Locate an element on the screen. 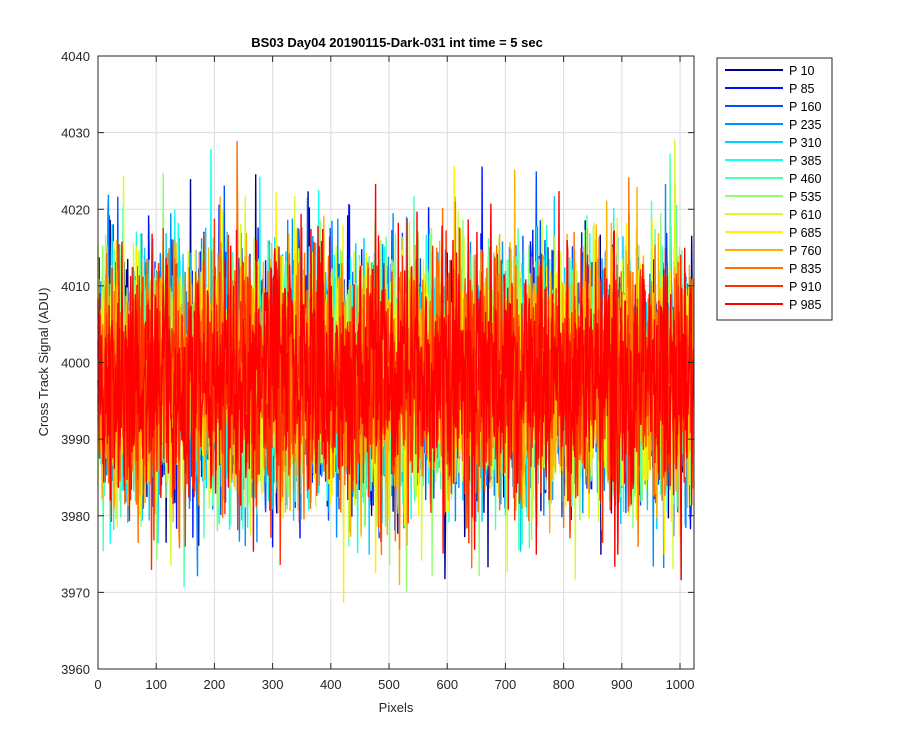 The image size is (900, 750). legend-entry-label: P 610 is located at coordinates (805, 215).